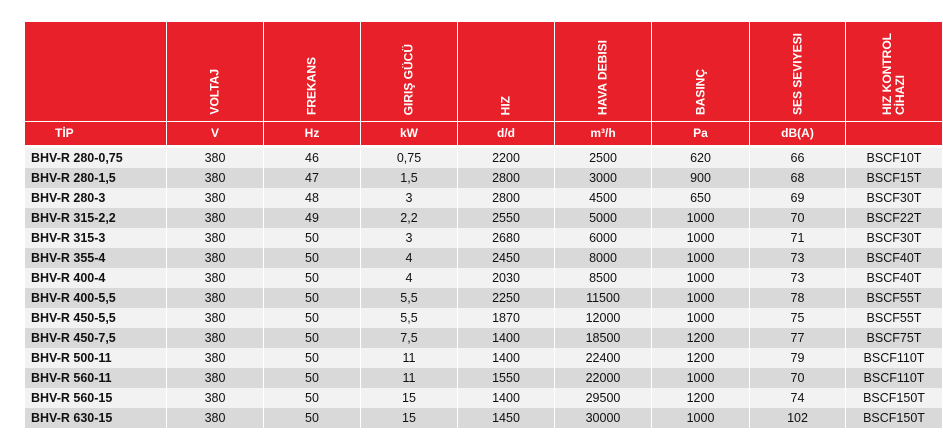  I want to click on model-cell: BHV-R 355-4, so click(96, 258).